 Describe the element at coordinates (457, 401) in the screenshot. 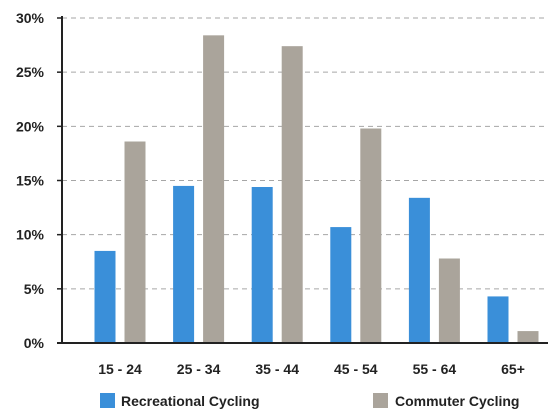

I see `legend-label: Commuter Cycling` at that location.